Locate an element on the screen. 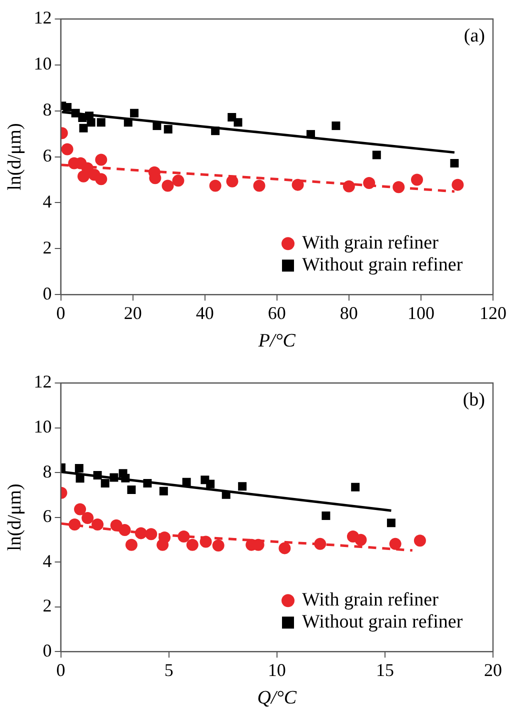 The image size is (510, 714). x-tick-label: 80 is located at coordinates (349, 313).